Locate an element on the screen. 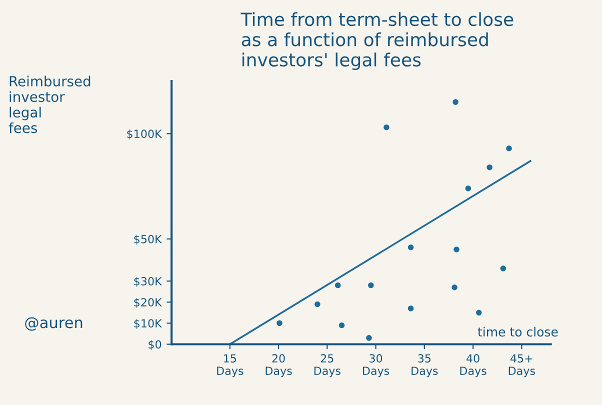  y-tick-label: $50K is located at coordinates (148, 239).